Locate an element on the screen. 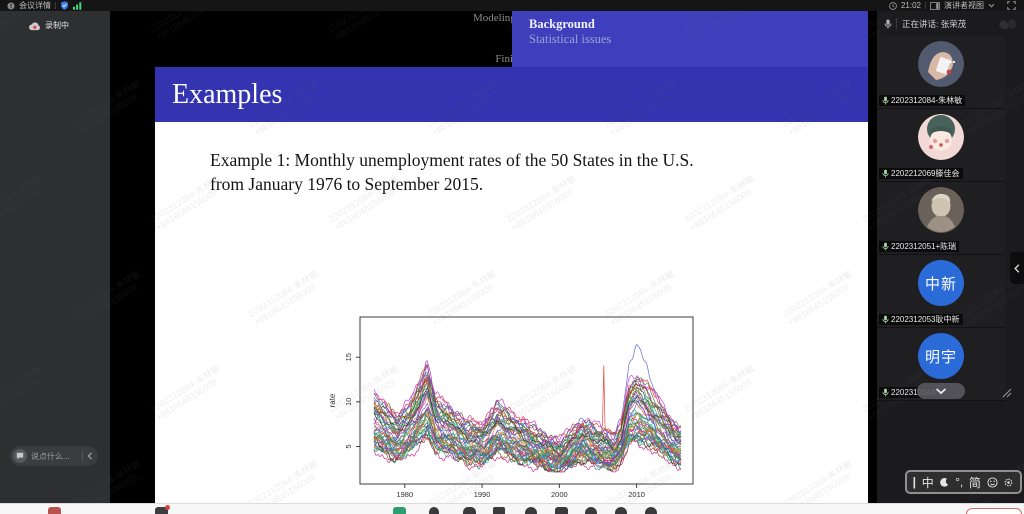 Image resolution: width=1024 pixels, height=514 pixels. svg-text: 10 is located at coordinates (348, 402).